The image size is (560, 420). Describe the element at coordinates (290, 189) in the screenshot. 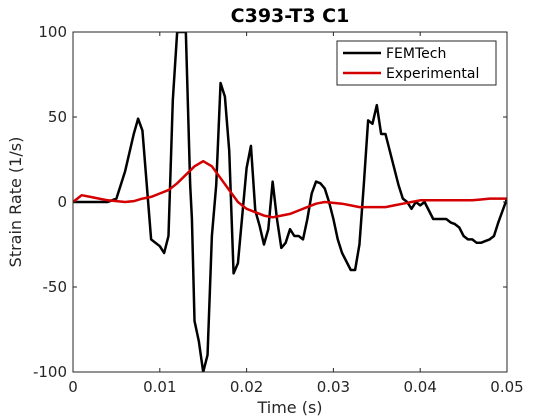

I see `series-line-experimental` at that location.